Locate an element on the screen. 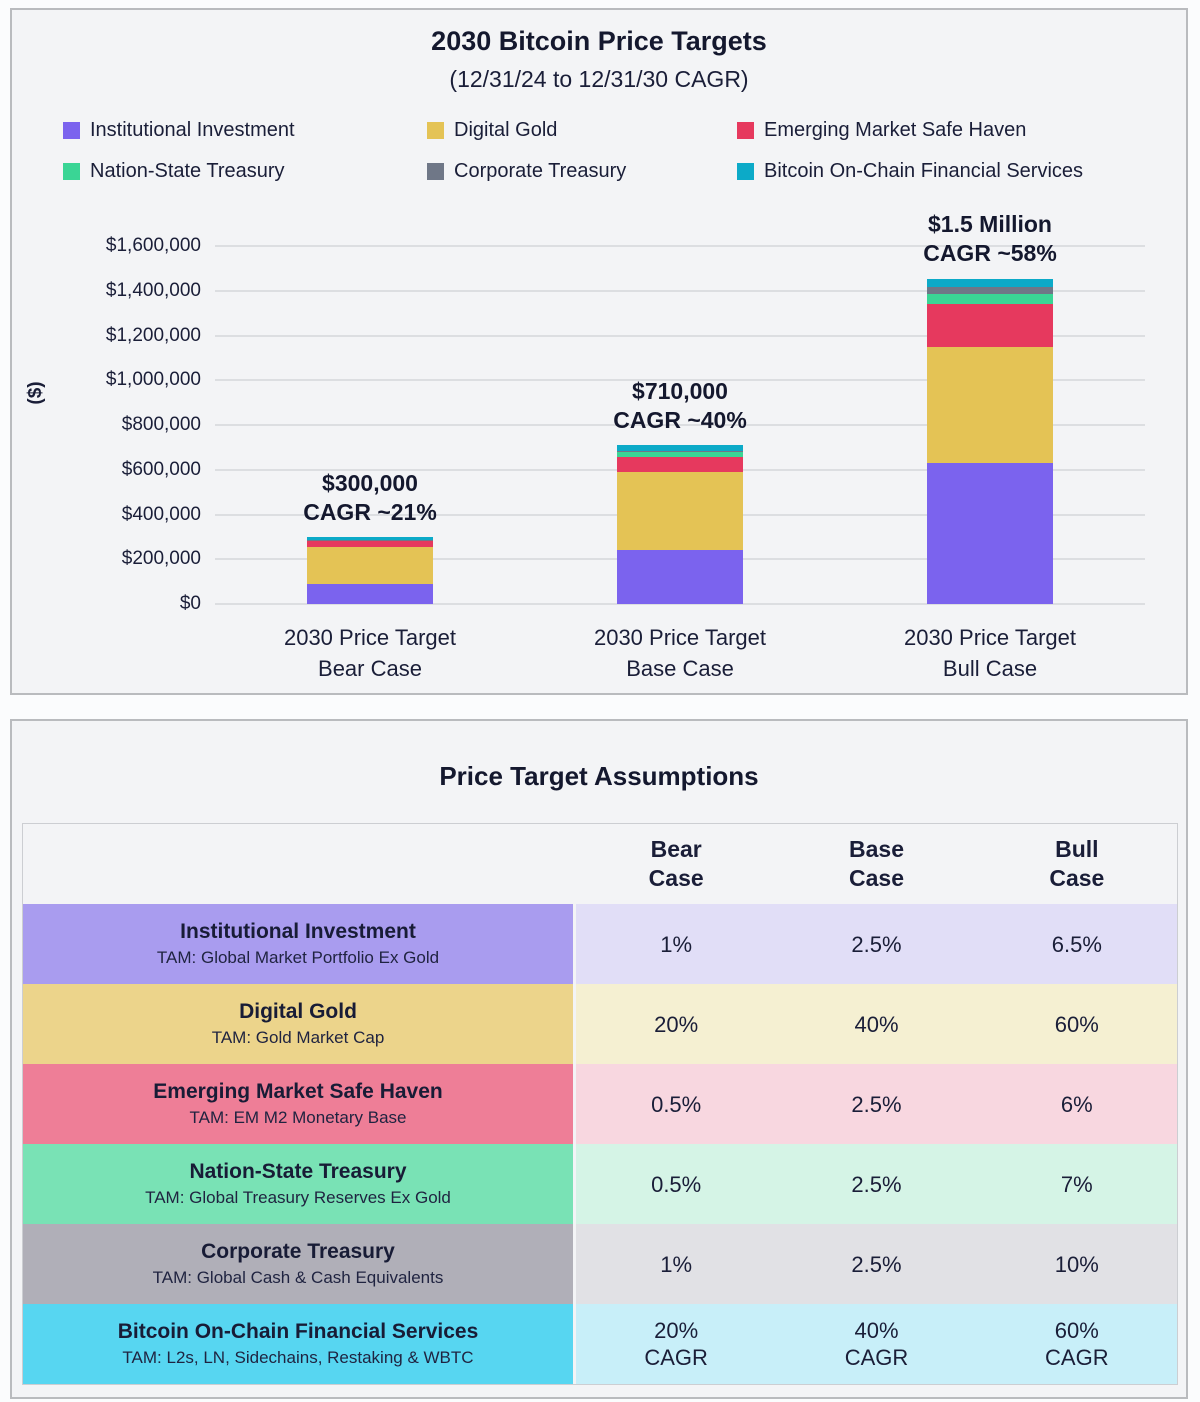 The image size is (1200, 1402). annotation-line: CAGR ~40% is located at coordinates (680, 420).